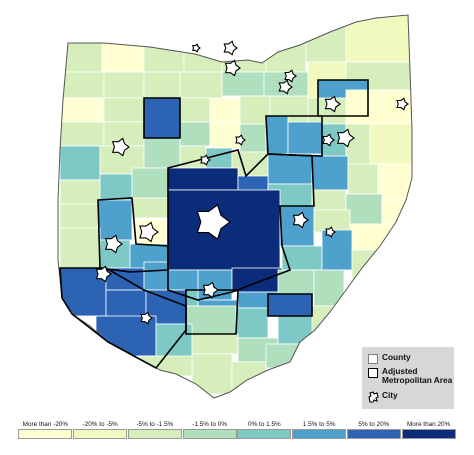 Image resolution: width=474 pixels, height=455 pixels. I want to click on county-swatch, so click(373, 359).